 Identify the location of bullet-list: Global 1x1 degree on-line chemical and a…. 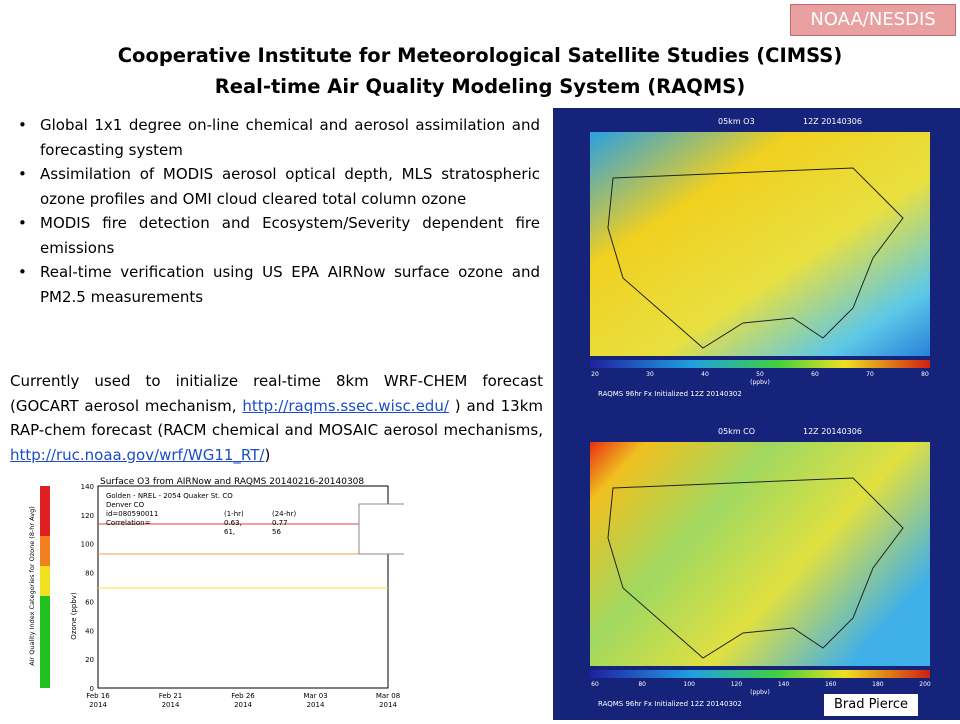
(275, 211).